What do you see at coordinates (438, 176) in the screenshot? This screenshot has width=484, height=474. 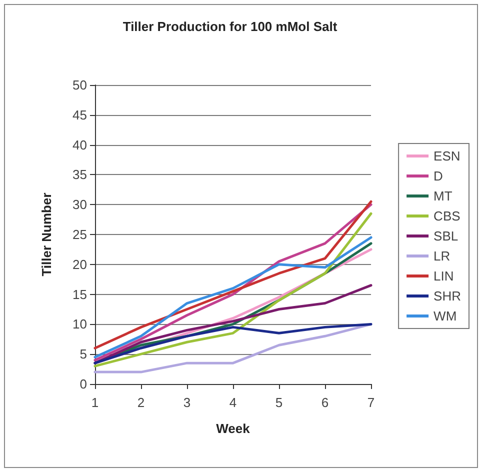 I see `legend-label: D` at bounding box center [438, 176].